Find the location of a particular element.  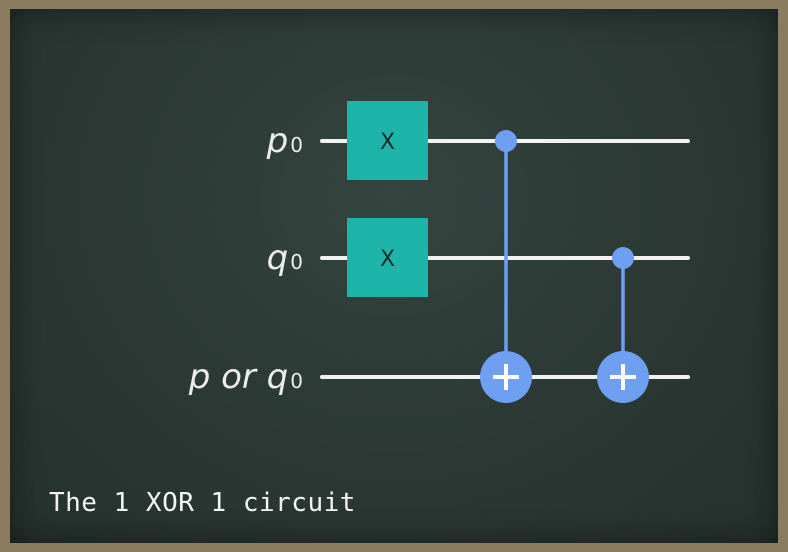

x-gate-q0: X is located at coordinates (387, 257).